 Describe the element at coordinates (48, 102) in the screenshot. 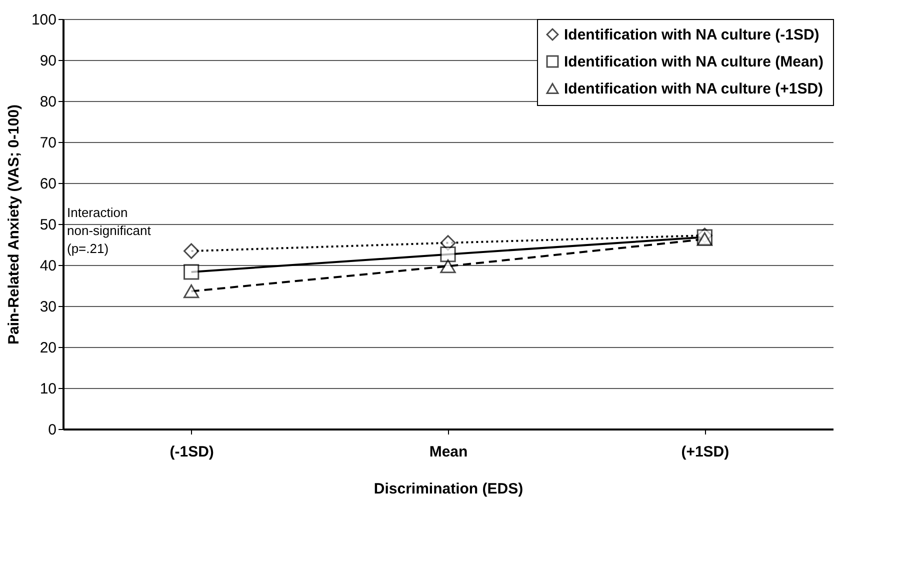

I see `y-tick-label: 80` at that location.